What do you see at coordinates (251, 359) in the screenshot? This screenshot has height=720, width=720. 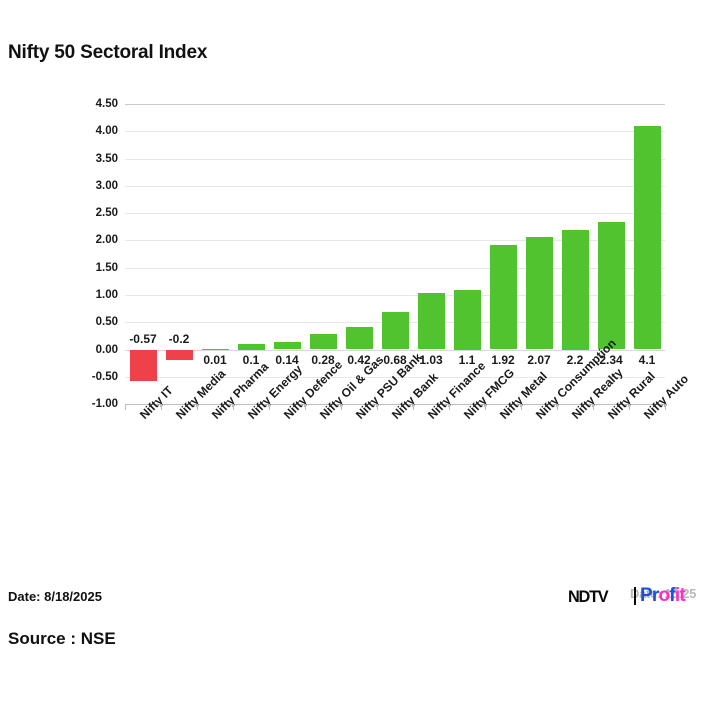 I see `bar-value-label: 0.1` at bounding box center [251, 359].